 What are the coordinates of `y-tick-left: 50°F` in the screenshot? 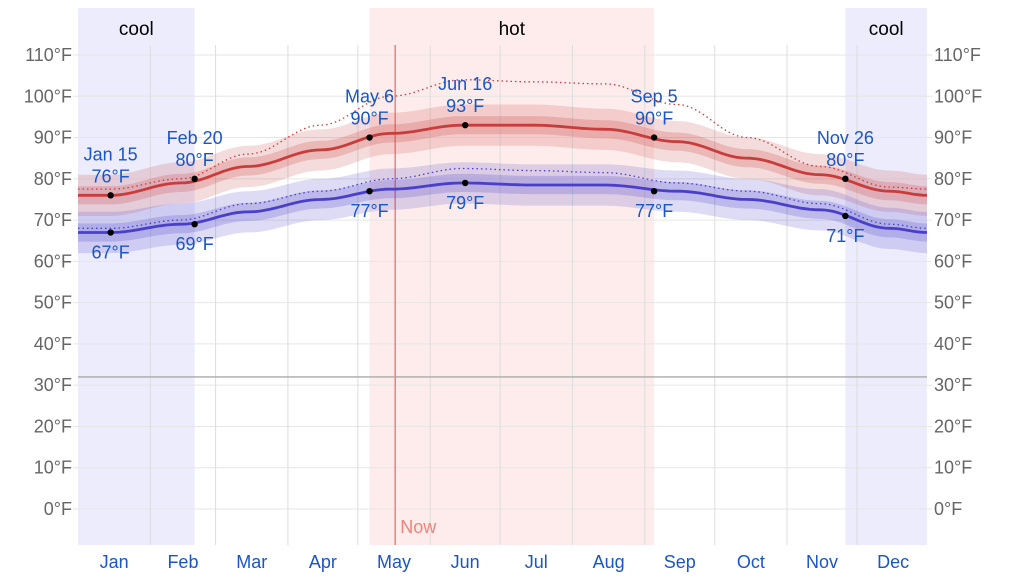 It's located at (53, 303).